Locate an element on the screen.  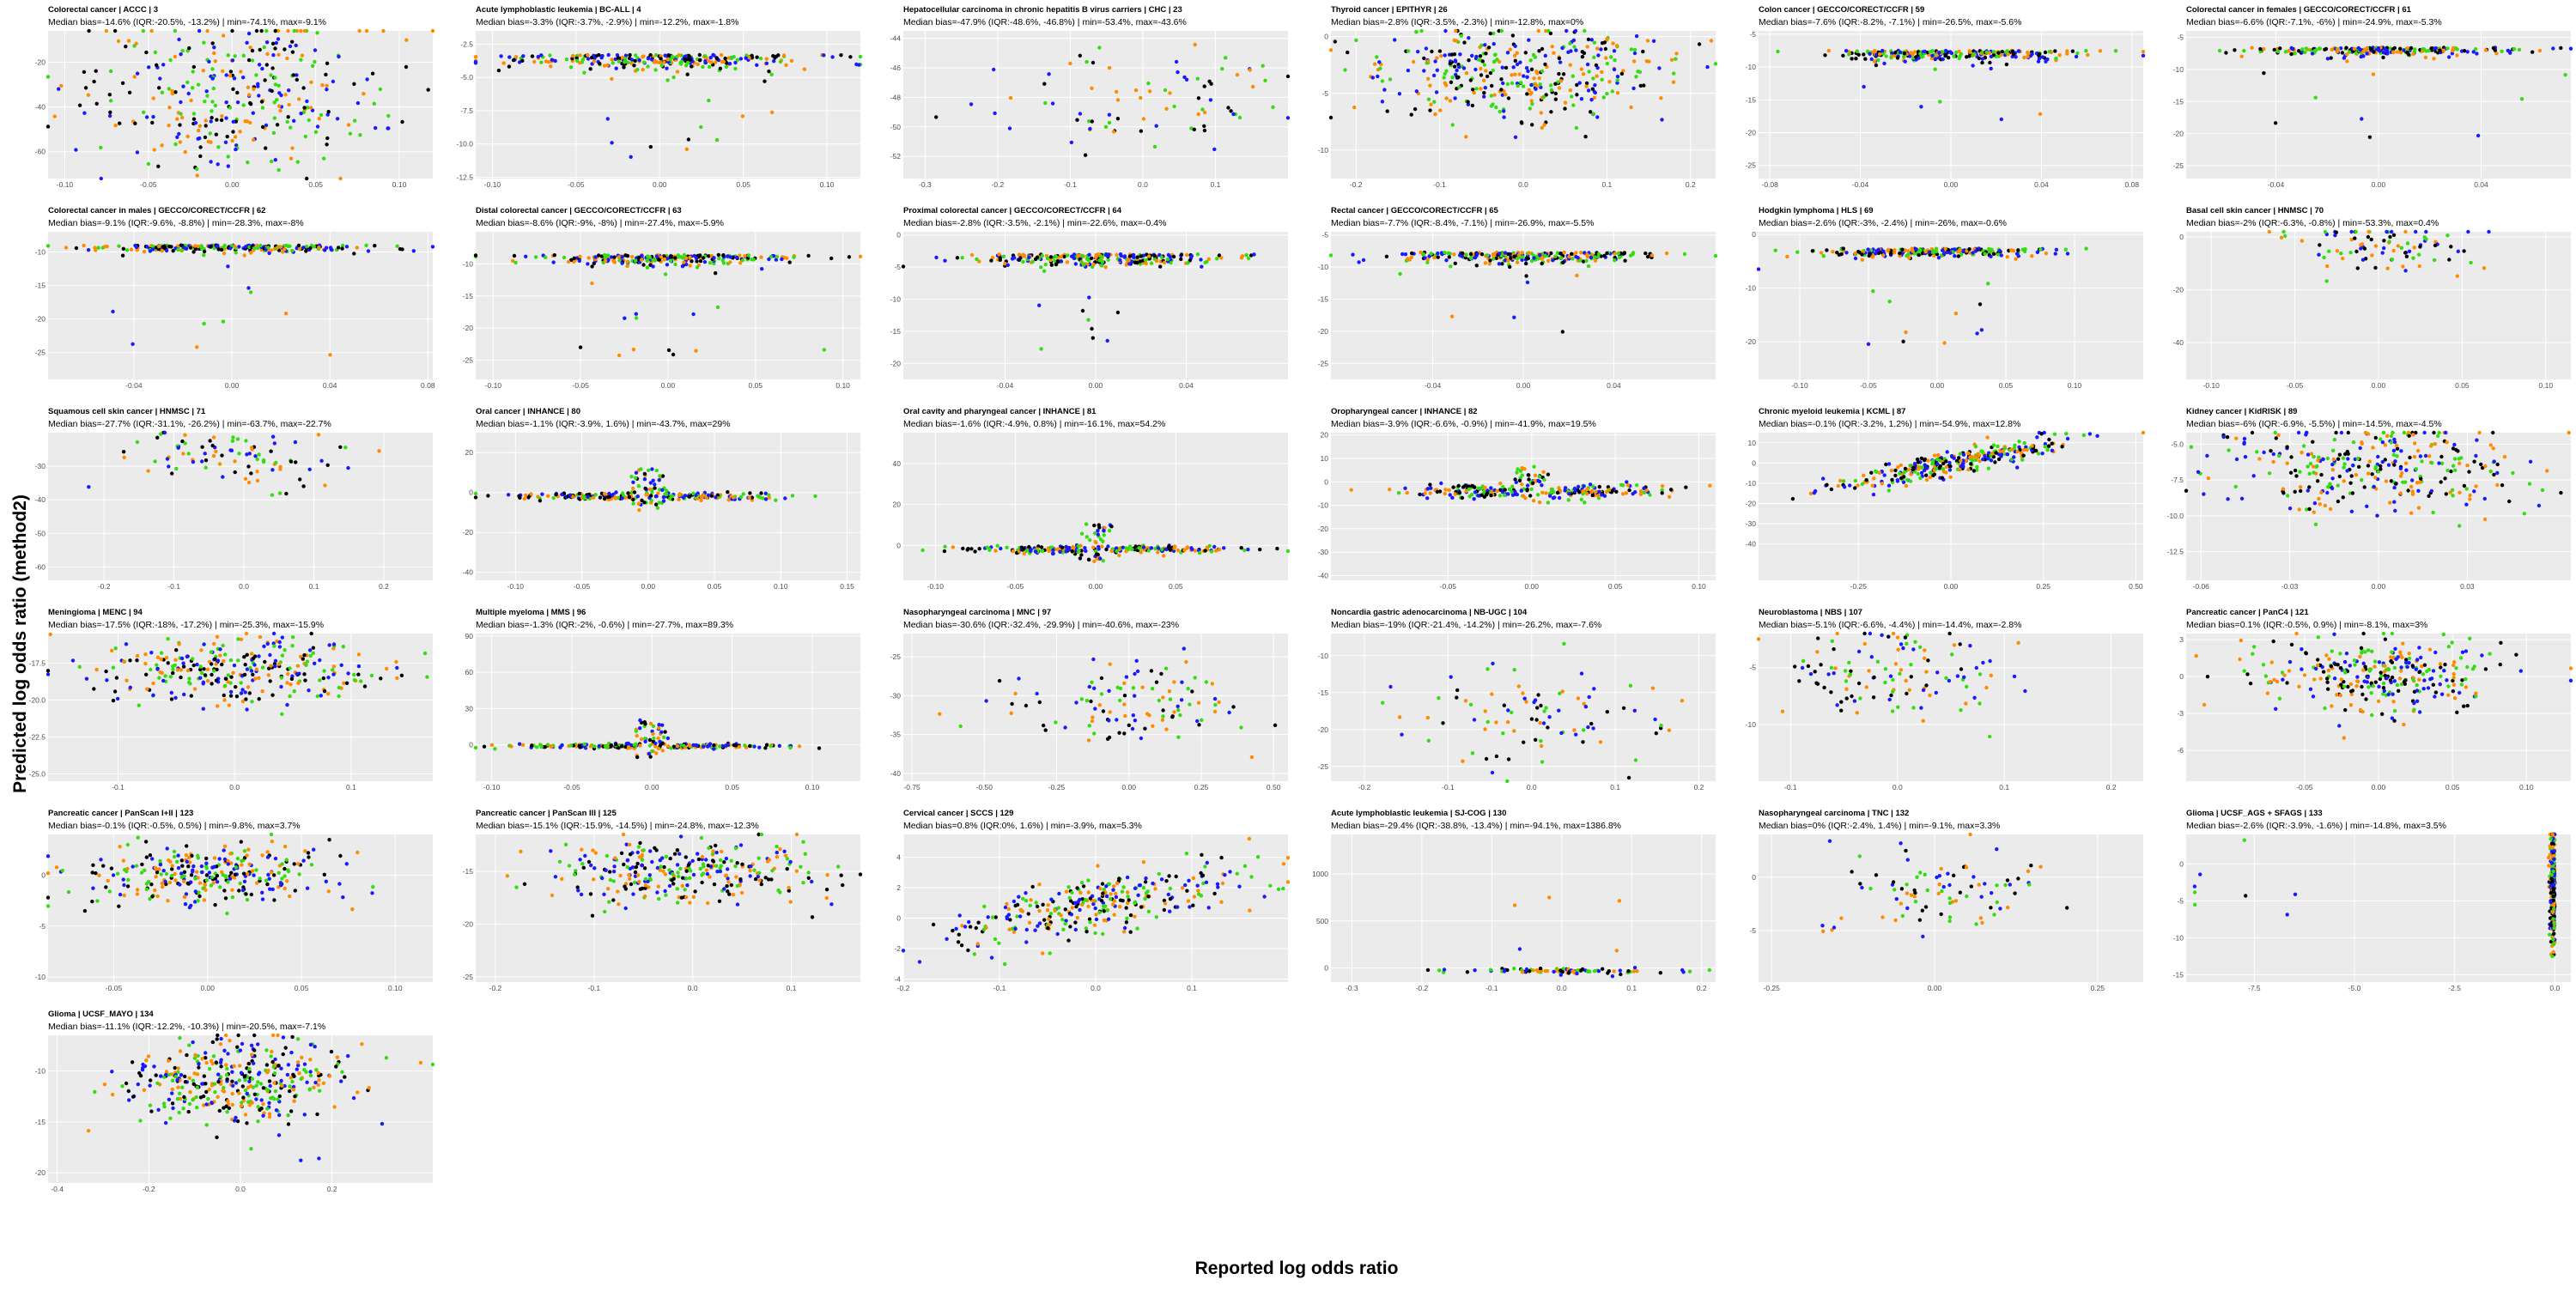
y-axis-label: Predicted log odds ratio (method2) is located at coordinates (21, 643).